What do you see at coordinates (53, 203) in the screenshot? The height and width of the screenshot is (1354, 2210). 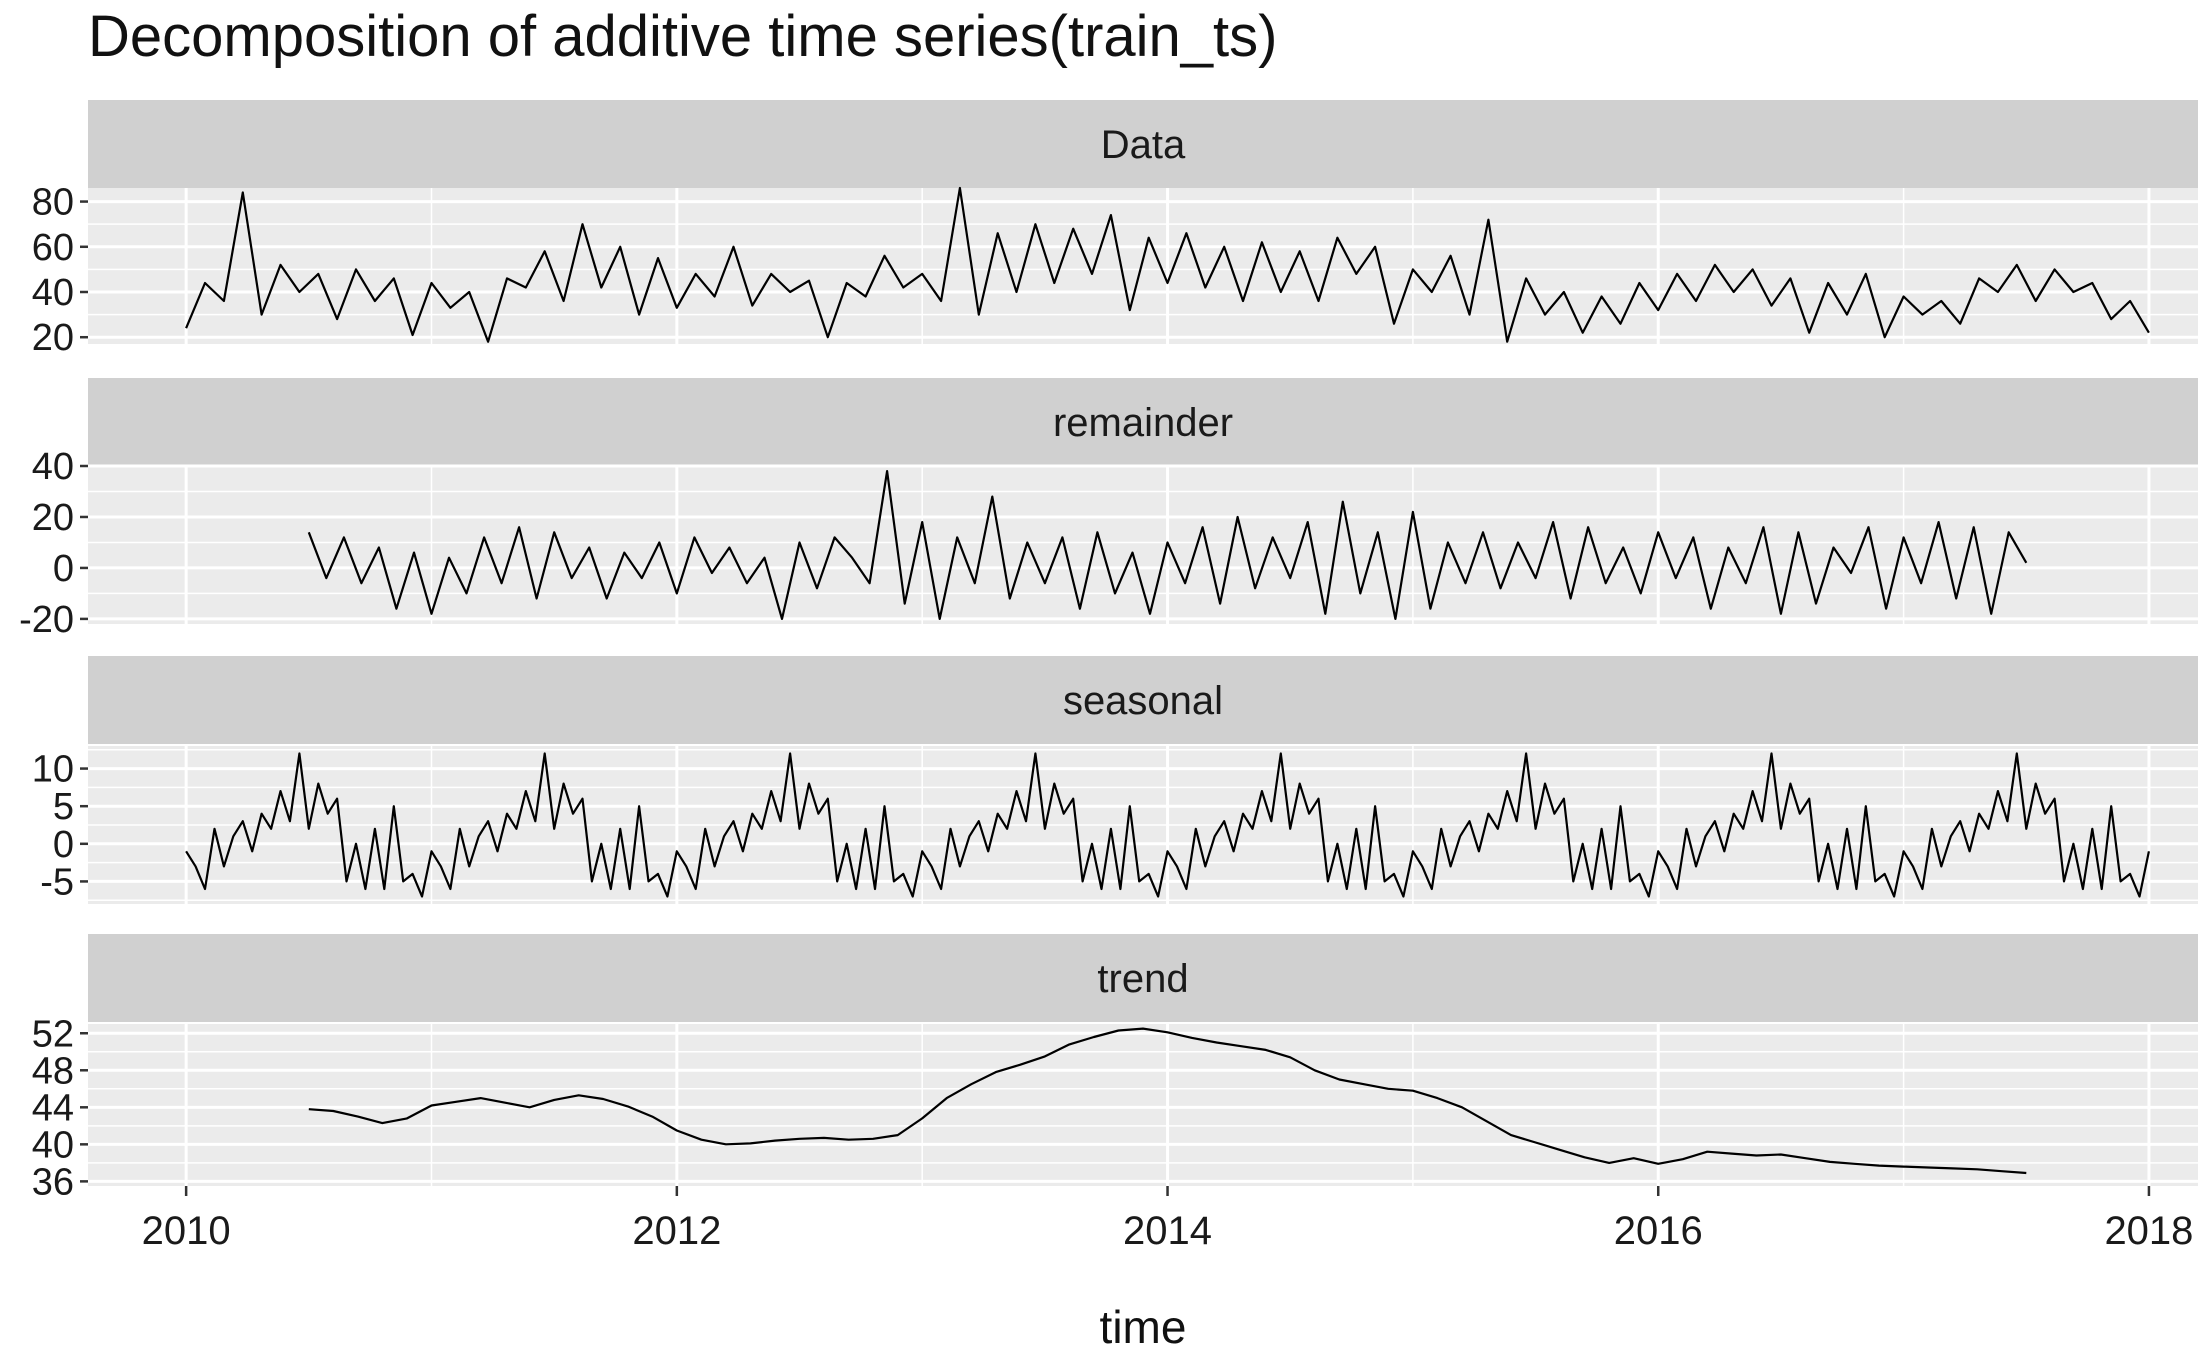 I see `y-tick-label-data: 80` at bounding box center [53, 203].